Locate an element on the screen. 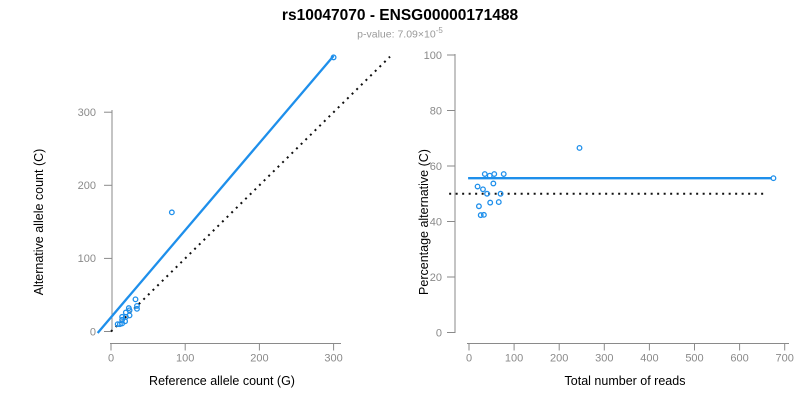 This screenshot has height=400, width=800. x-tick-label: 600 is located at coordinates (739, 359).